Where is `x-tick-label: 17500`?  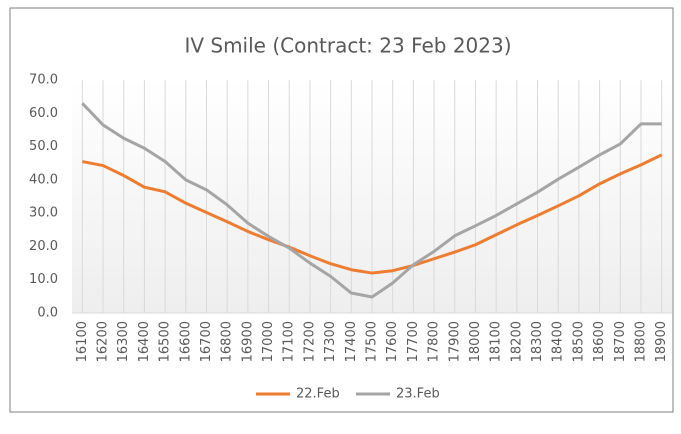 x-tick-label: 17500 is located at coordinates (372, 341).